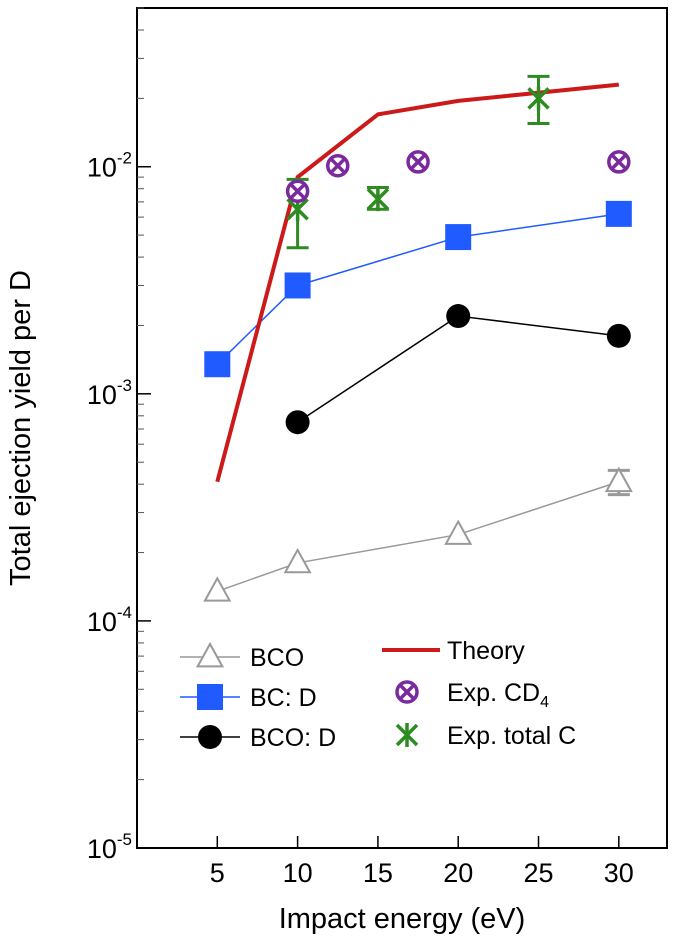  What do you see at coordinates (417, 289) in the screenshot?
I see `bcd-line` at bounding box center [417, 289].